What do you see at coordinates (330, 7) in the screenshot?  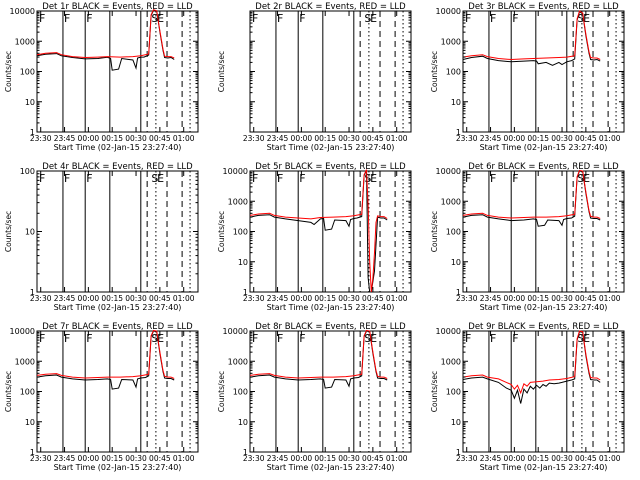 I see `chart-title: Det 2r BLACK = Events, RED = LLD` at bounding box center [330, 7].